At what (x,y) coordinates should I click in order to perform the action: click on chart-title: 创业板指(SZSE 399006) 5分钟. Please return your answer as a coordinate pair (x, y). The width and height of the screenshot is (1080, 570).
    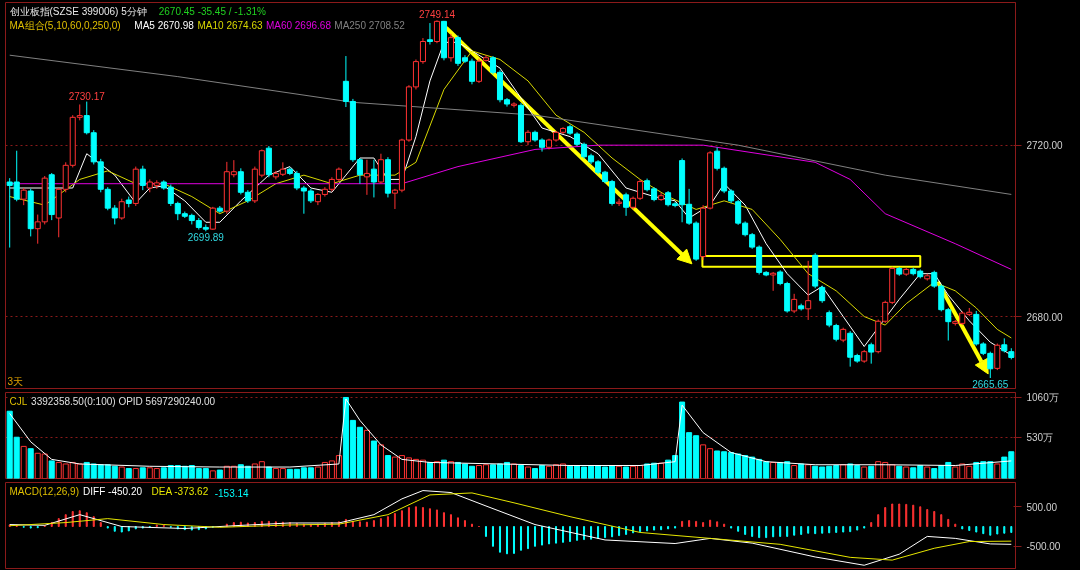
    Looking at the image, I should click on (78, 11).